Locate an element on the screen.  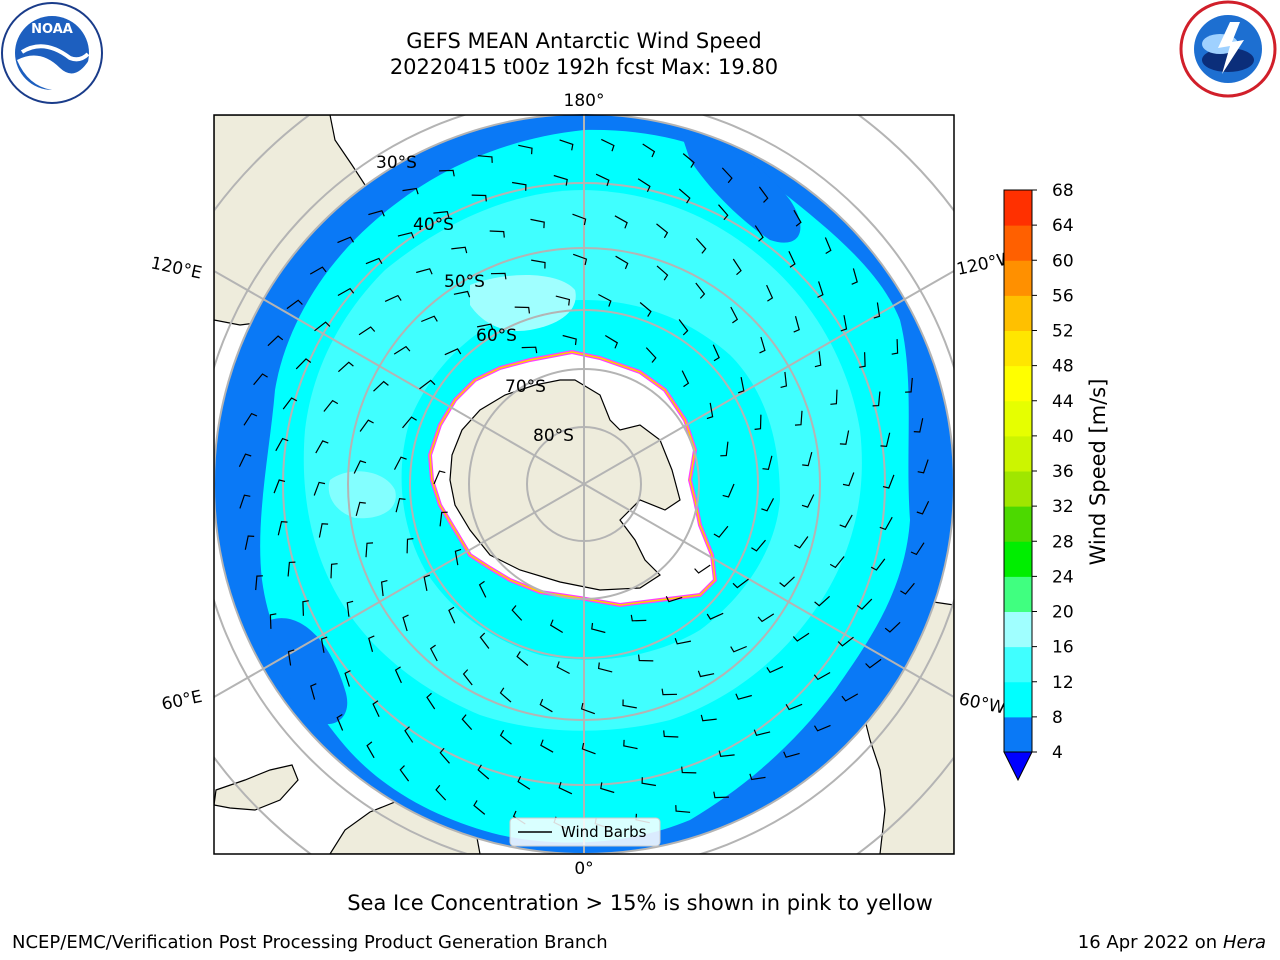
noaa-logo: NOAA is located at coordinates (52, 53).